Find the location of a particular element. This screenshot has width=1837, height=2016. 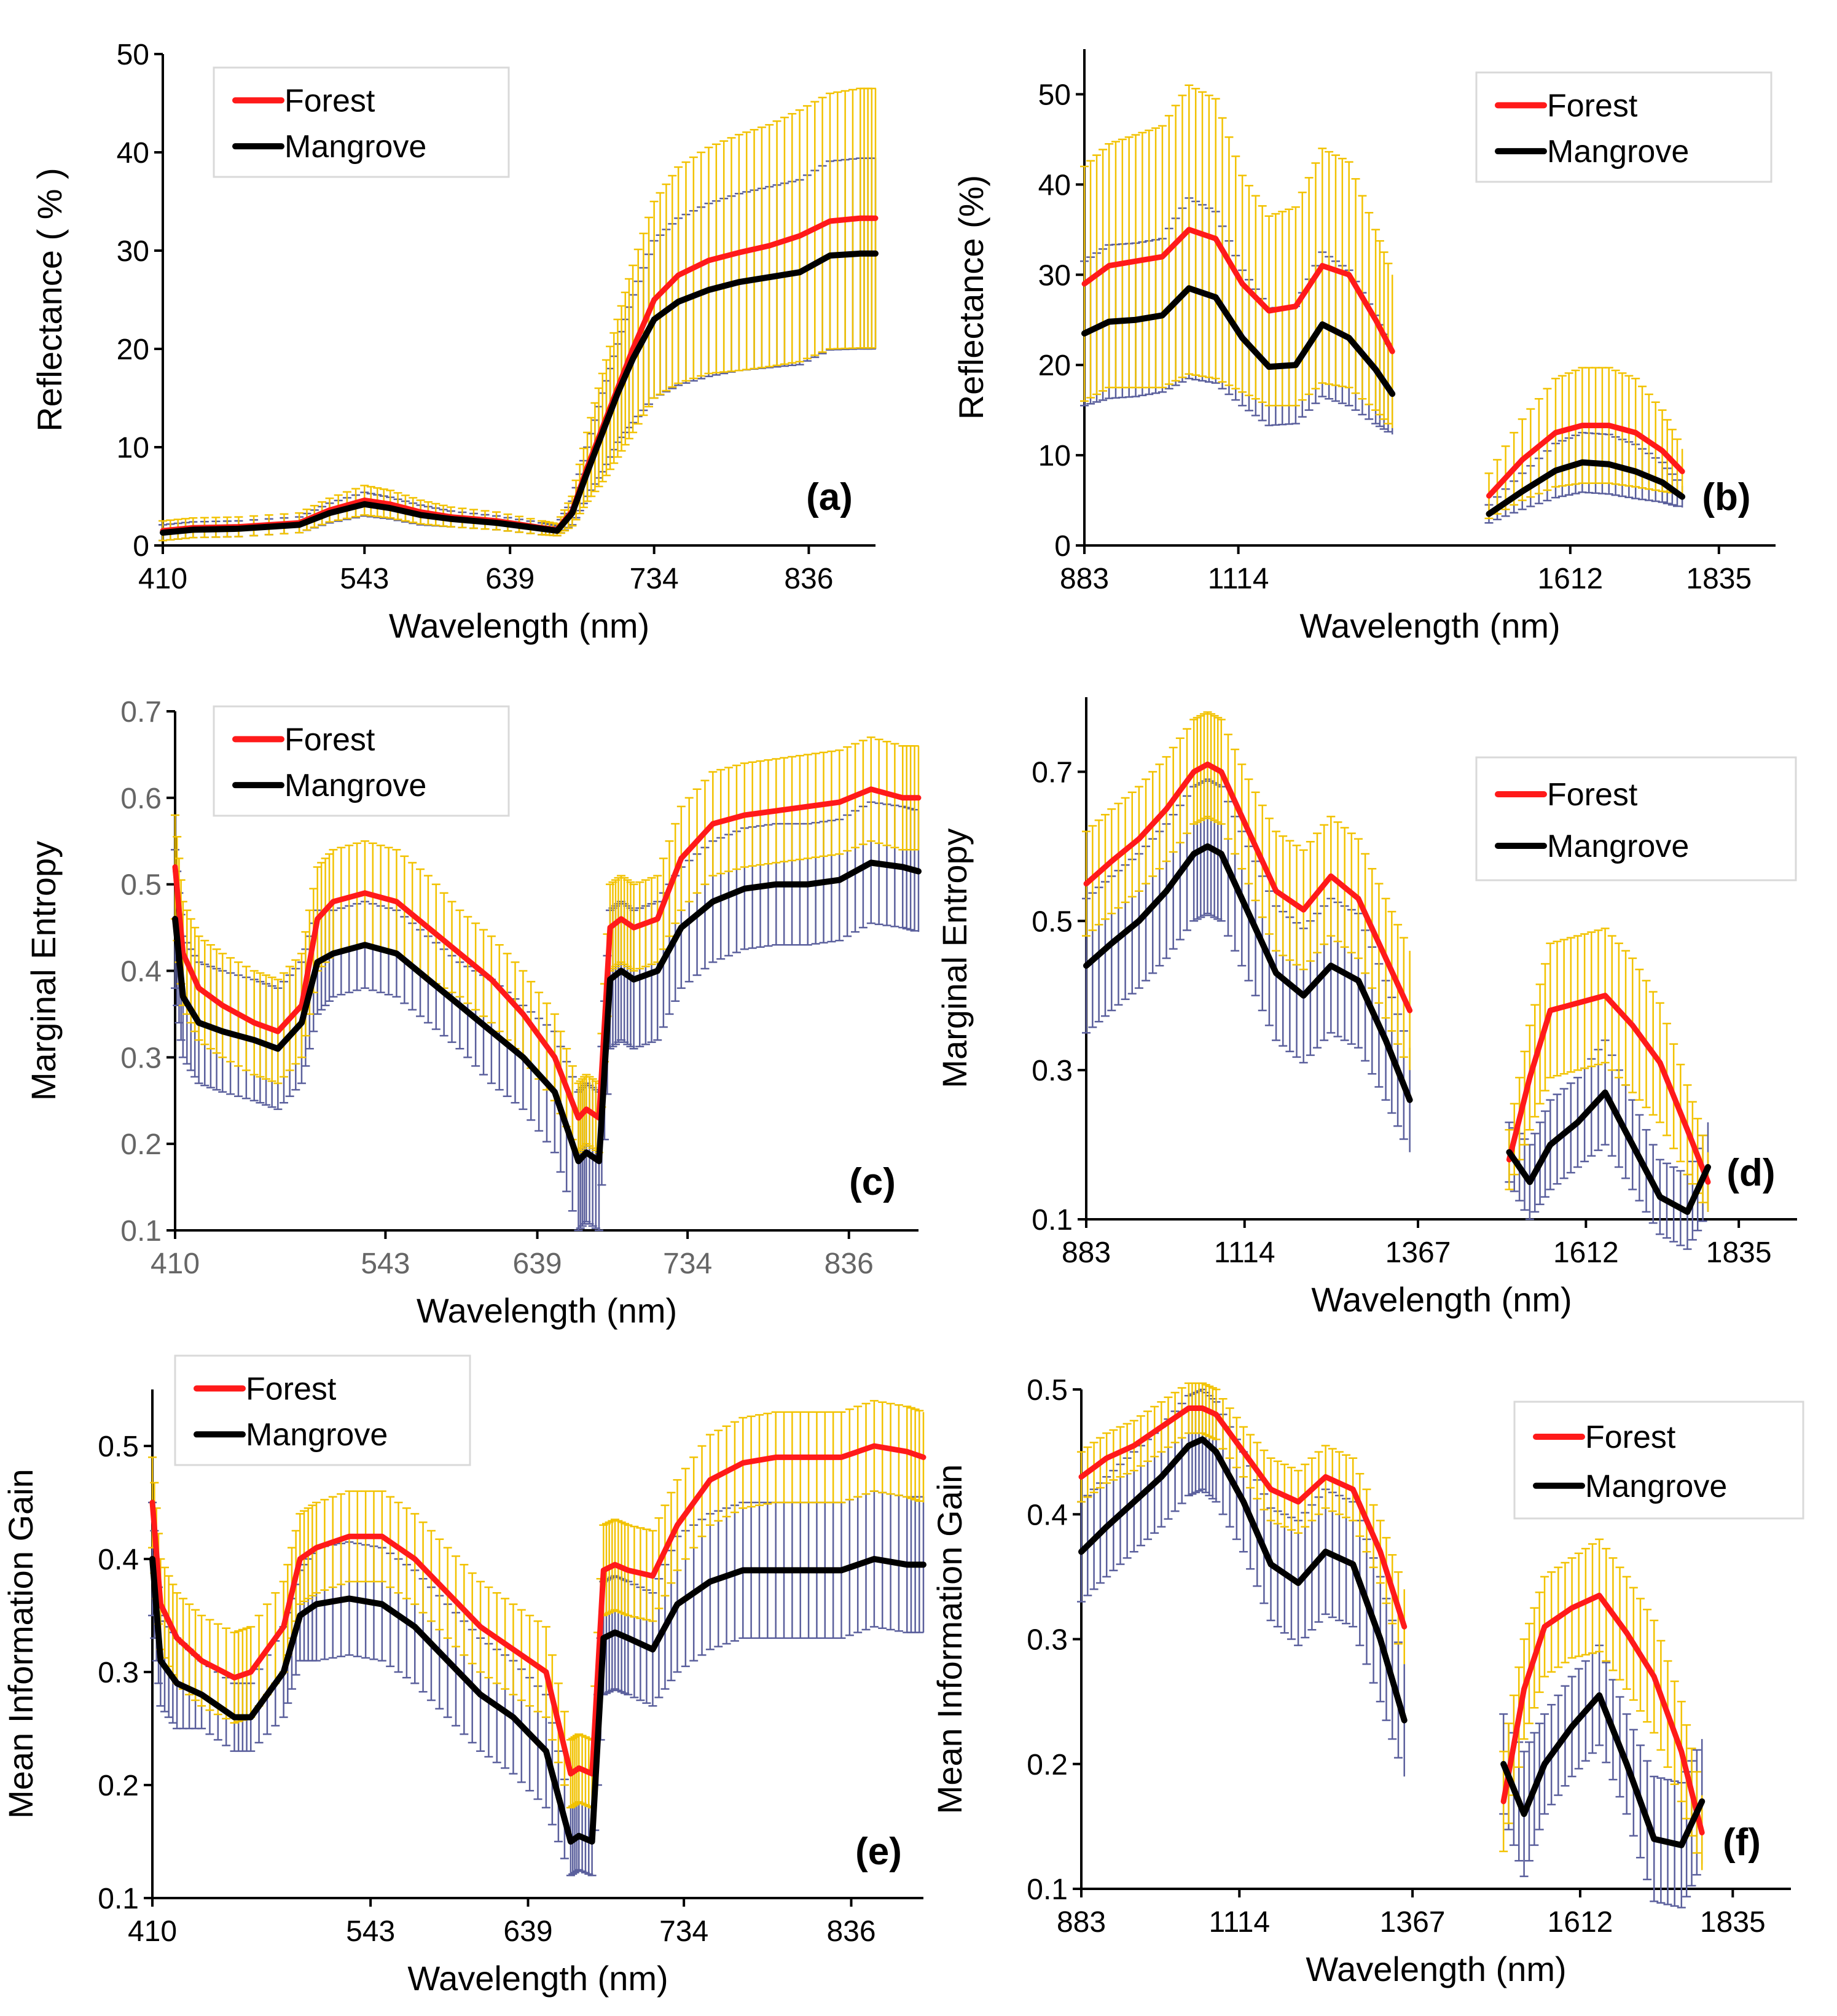

panel-label: (b) is located at coordinates (1726, 497).